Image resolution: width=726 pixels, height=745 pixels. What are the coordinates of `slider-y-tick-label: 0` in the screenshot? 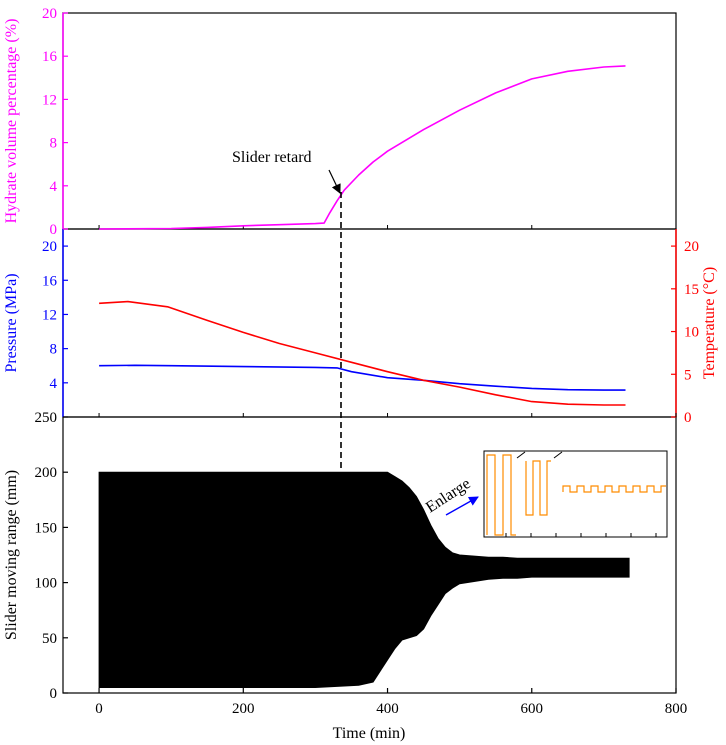 It's located at (54, 694).